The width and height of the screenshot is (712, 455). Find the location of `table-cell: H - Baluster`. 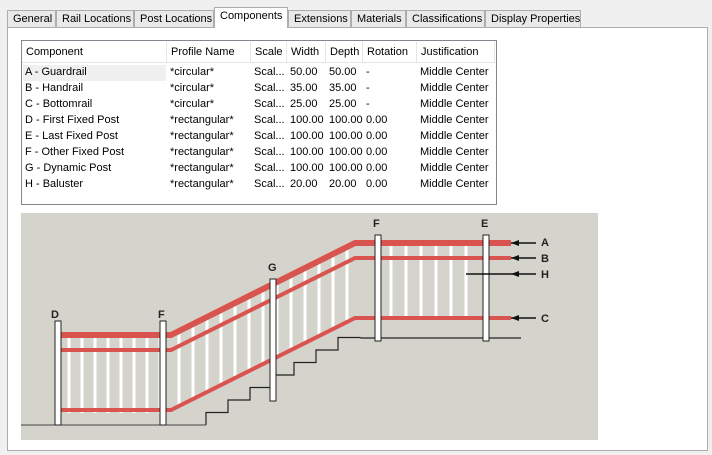

table-cell: H - Baluster is located at coordinates (54, 184).